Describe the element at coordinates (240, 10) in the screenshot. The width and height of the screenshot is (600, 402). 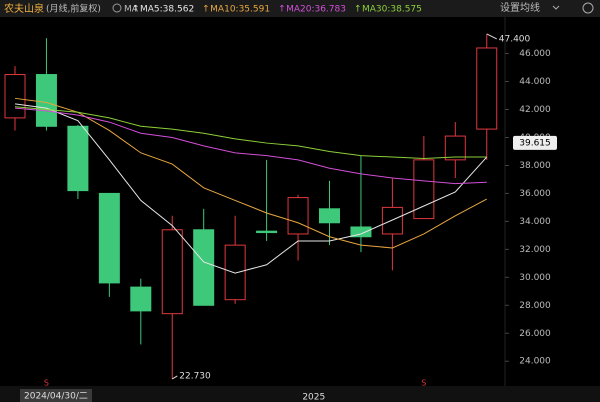
I see `legend-entry: MA10:35.591` at that location.